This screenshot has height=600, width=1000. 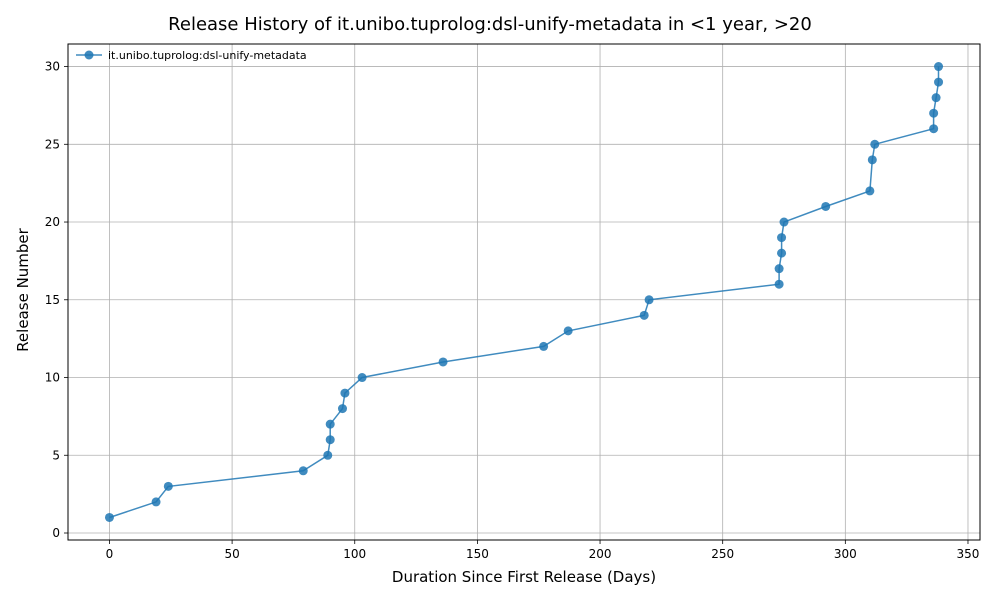 What do you see at coordinates (52, 378) in the screenshot?
I see `y-tick-label: 10` at bounding box center [52, 378].